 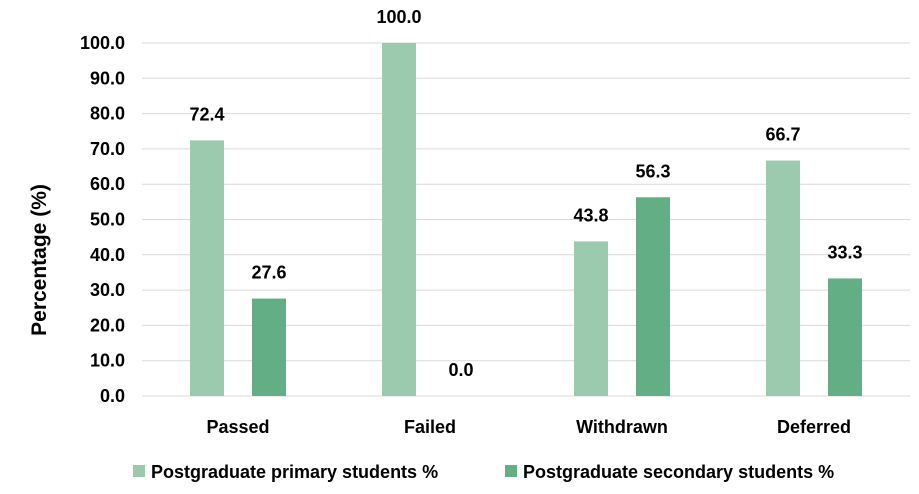 I want to click on x-category-label: Failed, so click(x=430, y=427).